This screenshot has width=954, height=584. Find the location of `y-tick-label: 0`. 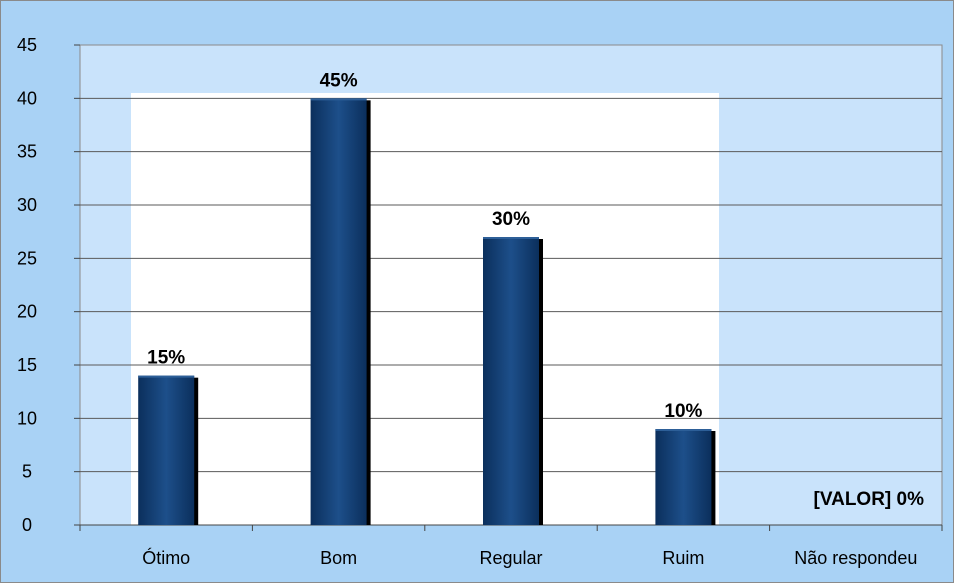

y-tick-label: 0 is located at coordinates (27, 525).